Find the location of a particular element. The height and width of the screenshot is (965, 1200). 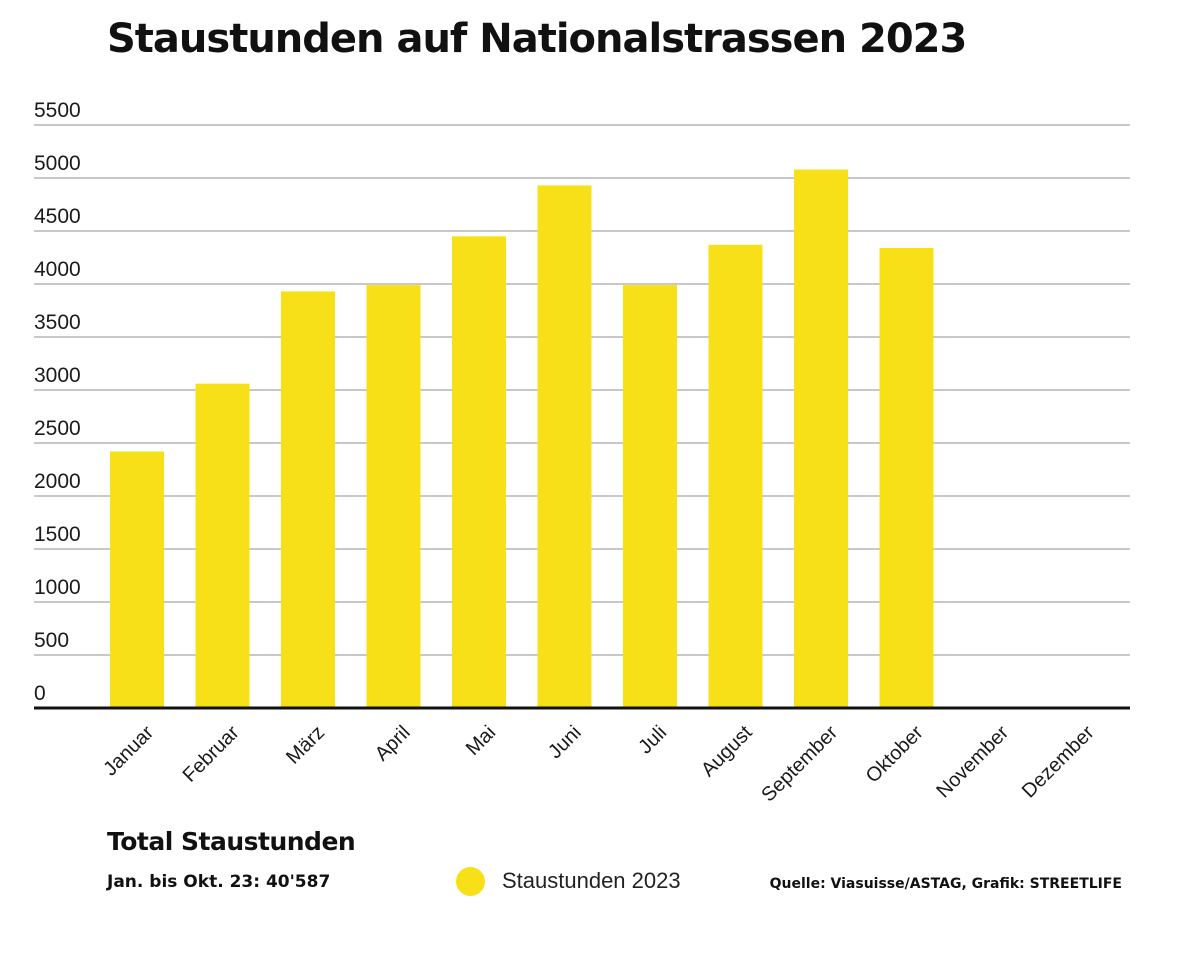

x-tick-label: November is located at coordinates (972, 761).